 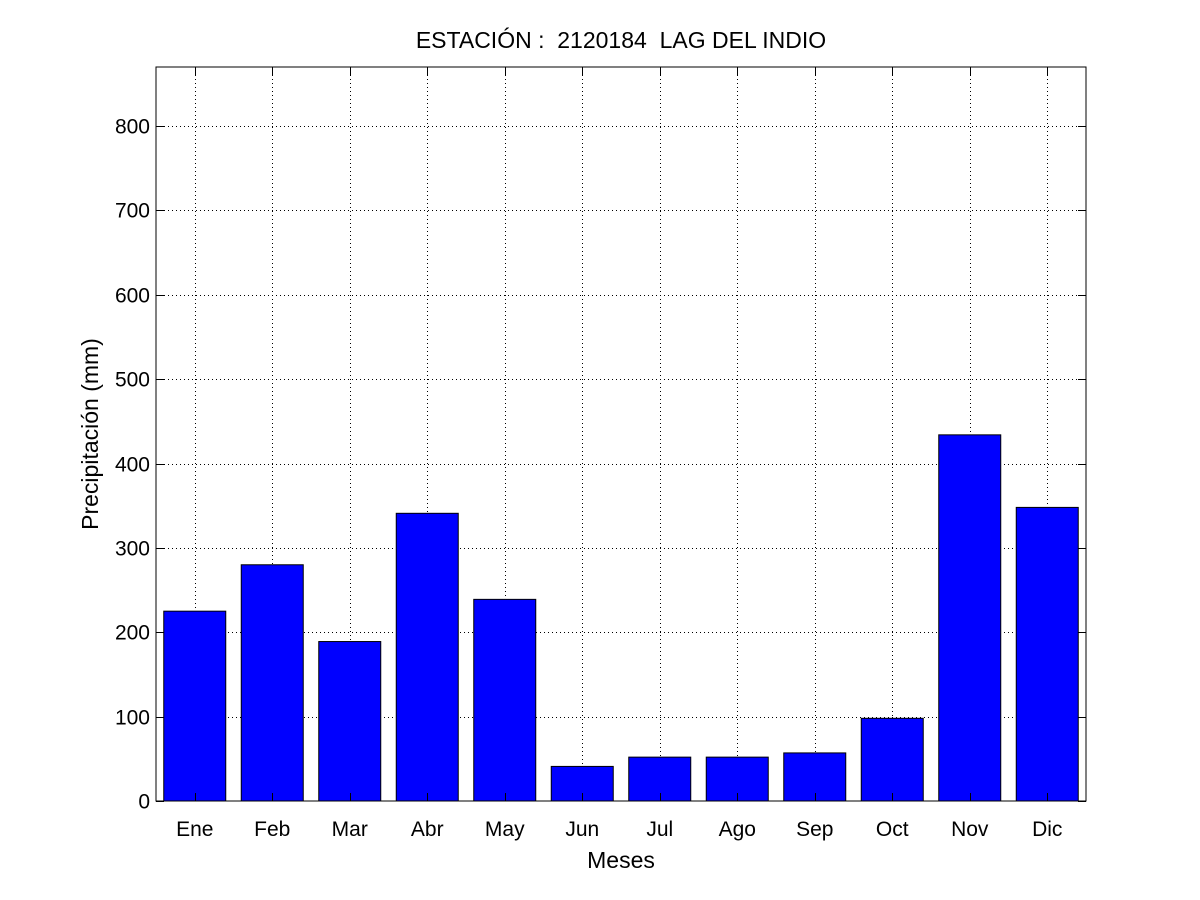 What do you see at coordinates (144, 802) in the screenshot?
I see `y-tick-label: 0` at bounding box center [144, 802].